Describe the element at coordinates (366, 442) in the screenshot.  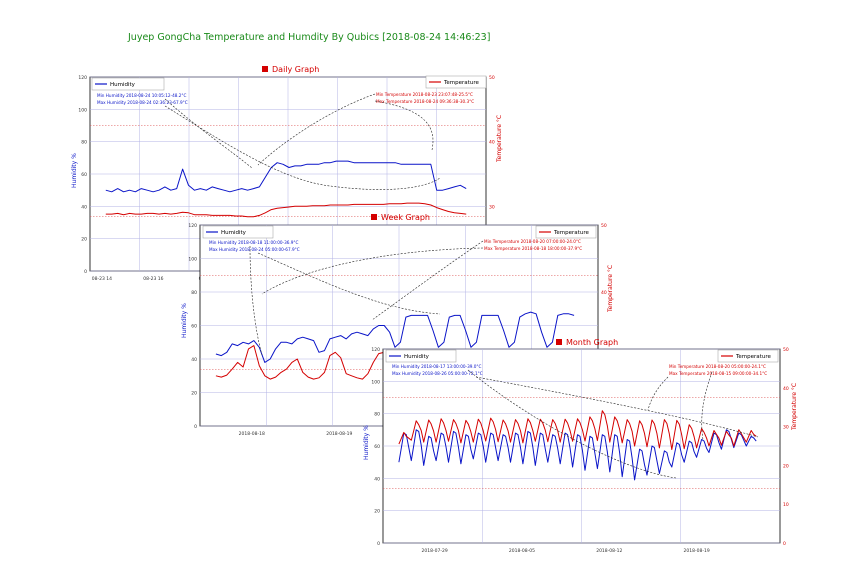
I see `month-ylabel-left: Humidity %` at that location.